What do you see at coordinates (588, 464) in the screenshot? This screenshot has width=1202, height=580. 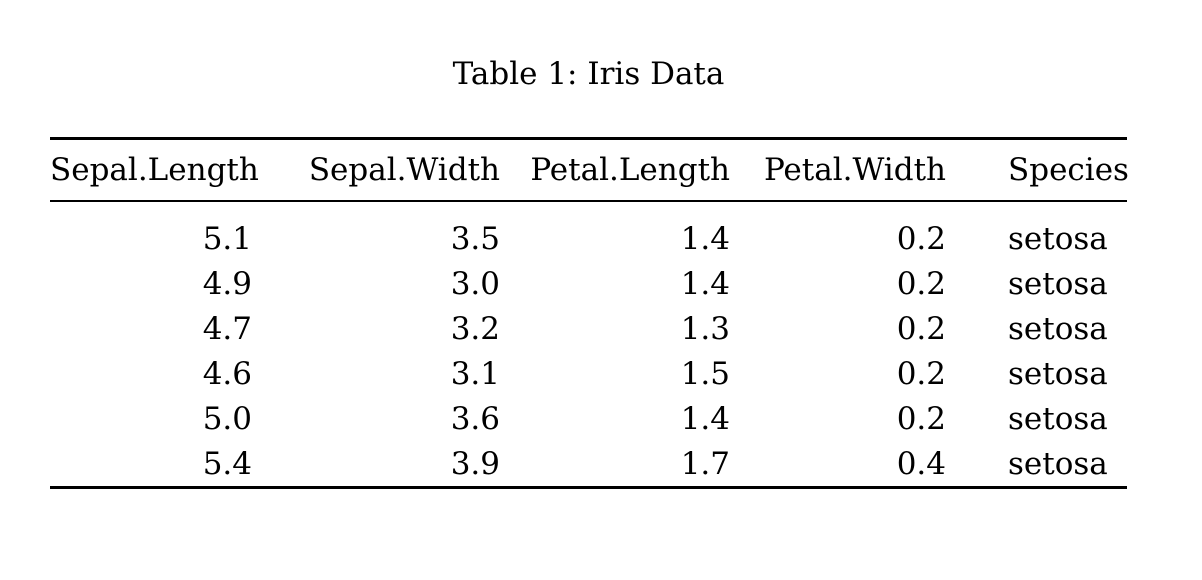 I see `table-row: 5.4 3.9 1.7 0.4 setosa` at bounding box center [588, 464].